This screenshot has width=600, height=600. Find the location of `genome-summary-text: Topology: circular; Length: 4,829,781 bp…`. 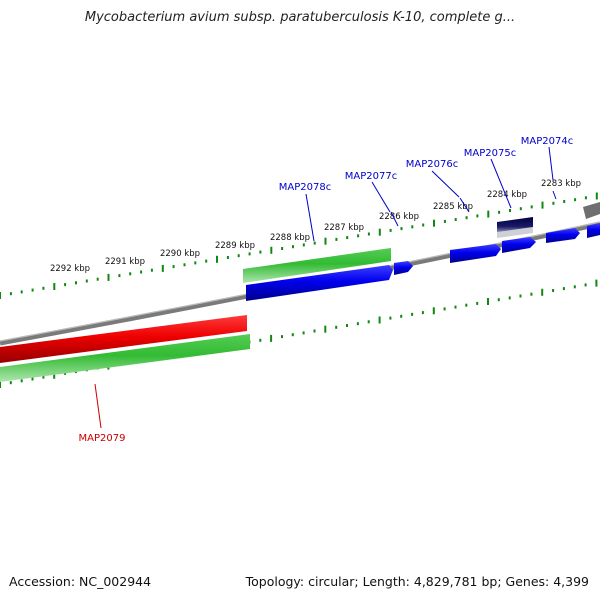

genome-summary-text: Topology: circular; Length: 4,829,781 bp… is located at coordinates (417, 581).